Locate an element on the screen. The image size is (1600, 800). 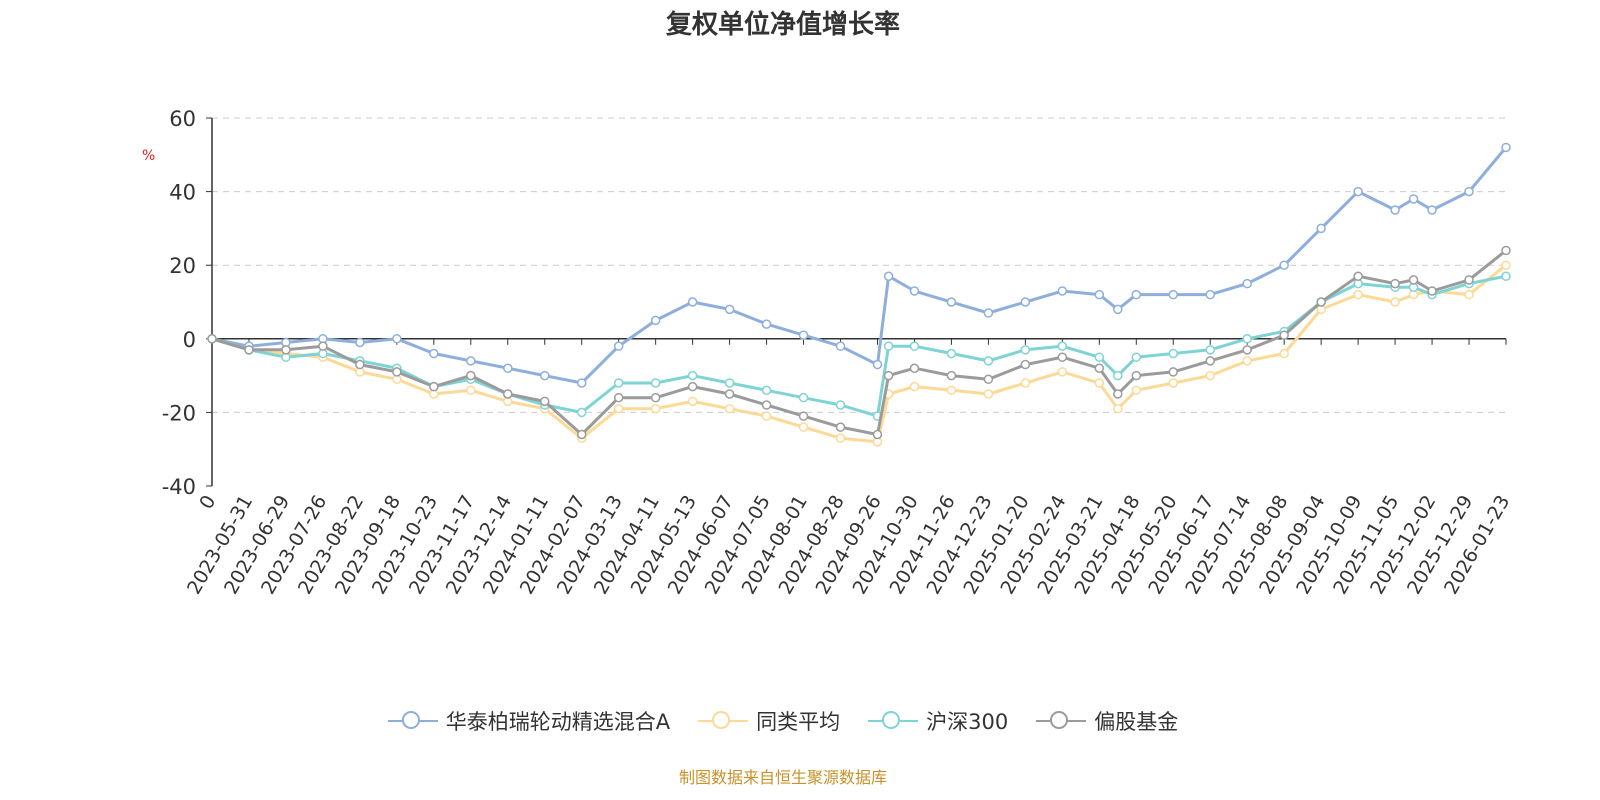
y-tick-label: -20 is located at coordinates (179, 413).